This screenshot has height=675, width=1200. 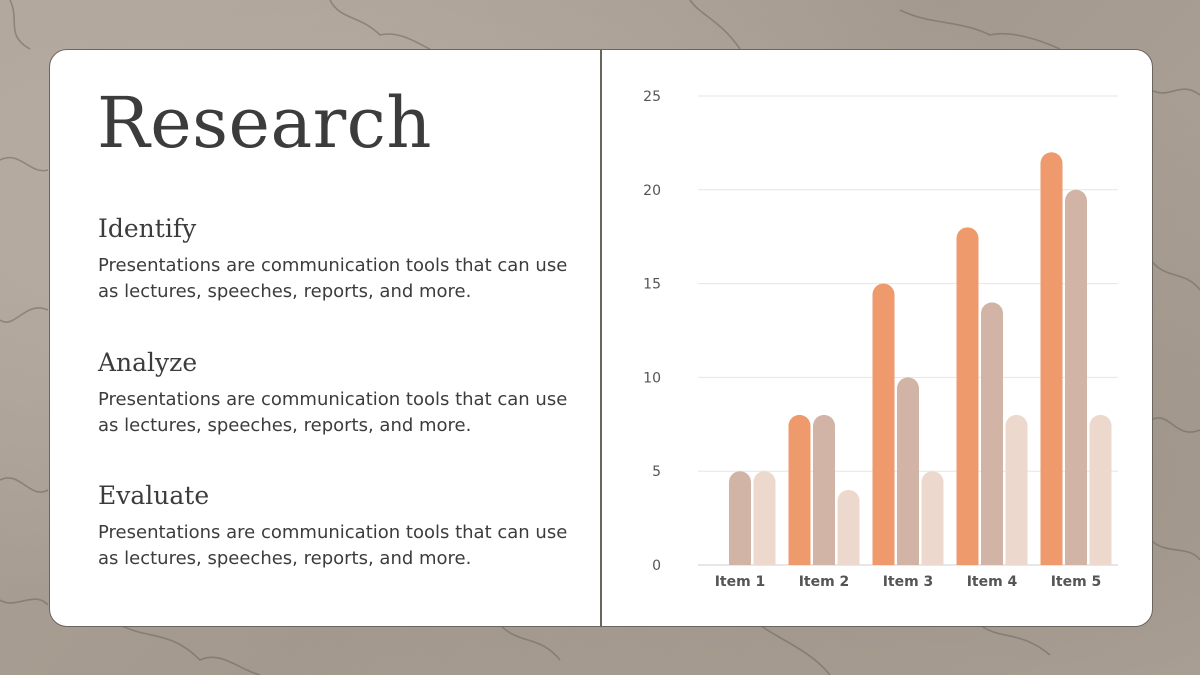 What do you see at coordinates (992, 582) in the screenshot?
I see `x-tick-label: Item 4` at bounding box center [992, 582].